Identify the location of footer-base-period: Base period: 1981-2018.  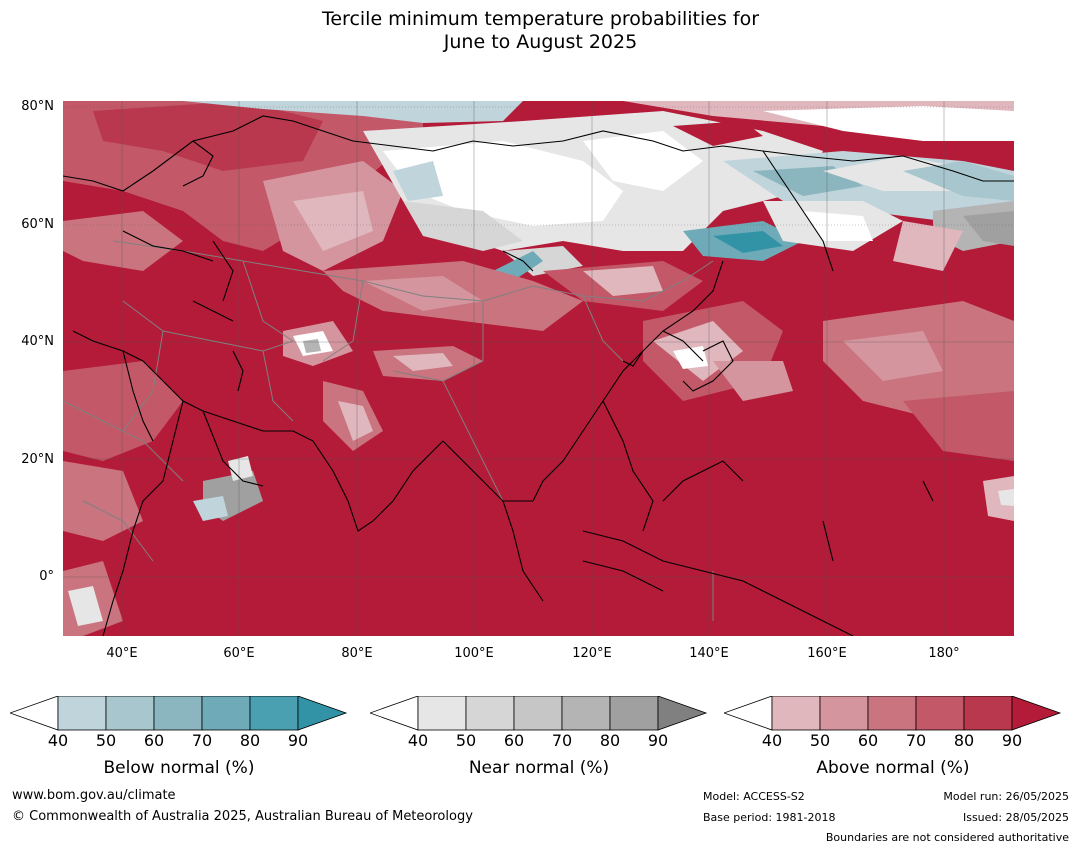
(769, 817).